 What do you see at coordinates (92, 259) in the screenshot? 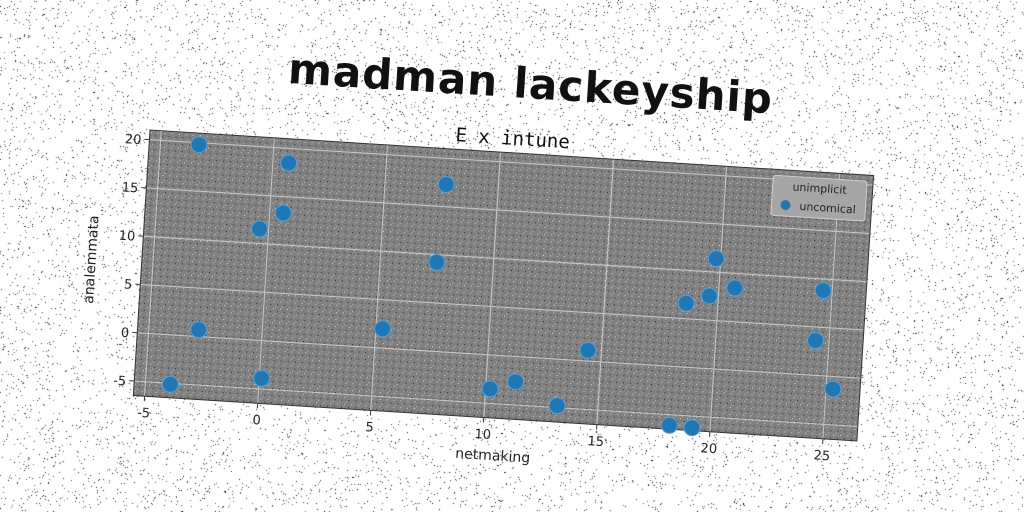
I see `y-axis-label: analemmata` at bounding box center [92, 259].